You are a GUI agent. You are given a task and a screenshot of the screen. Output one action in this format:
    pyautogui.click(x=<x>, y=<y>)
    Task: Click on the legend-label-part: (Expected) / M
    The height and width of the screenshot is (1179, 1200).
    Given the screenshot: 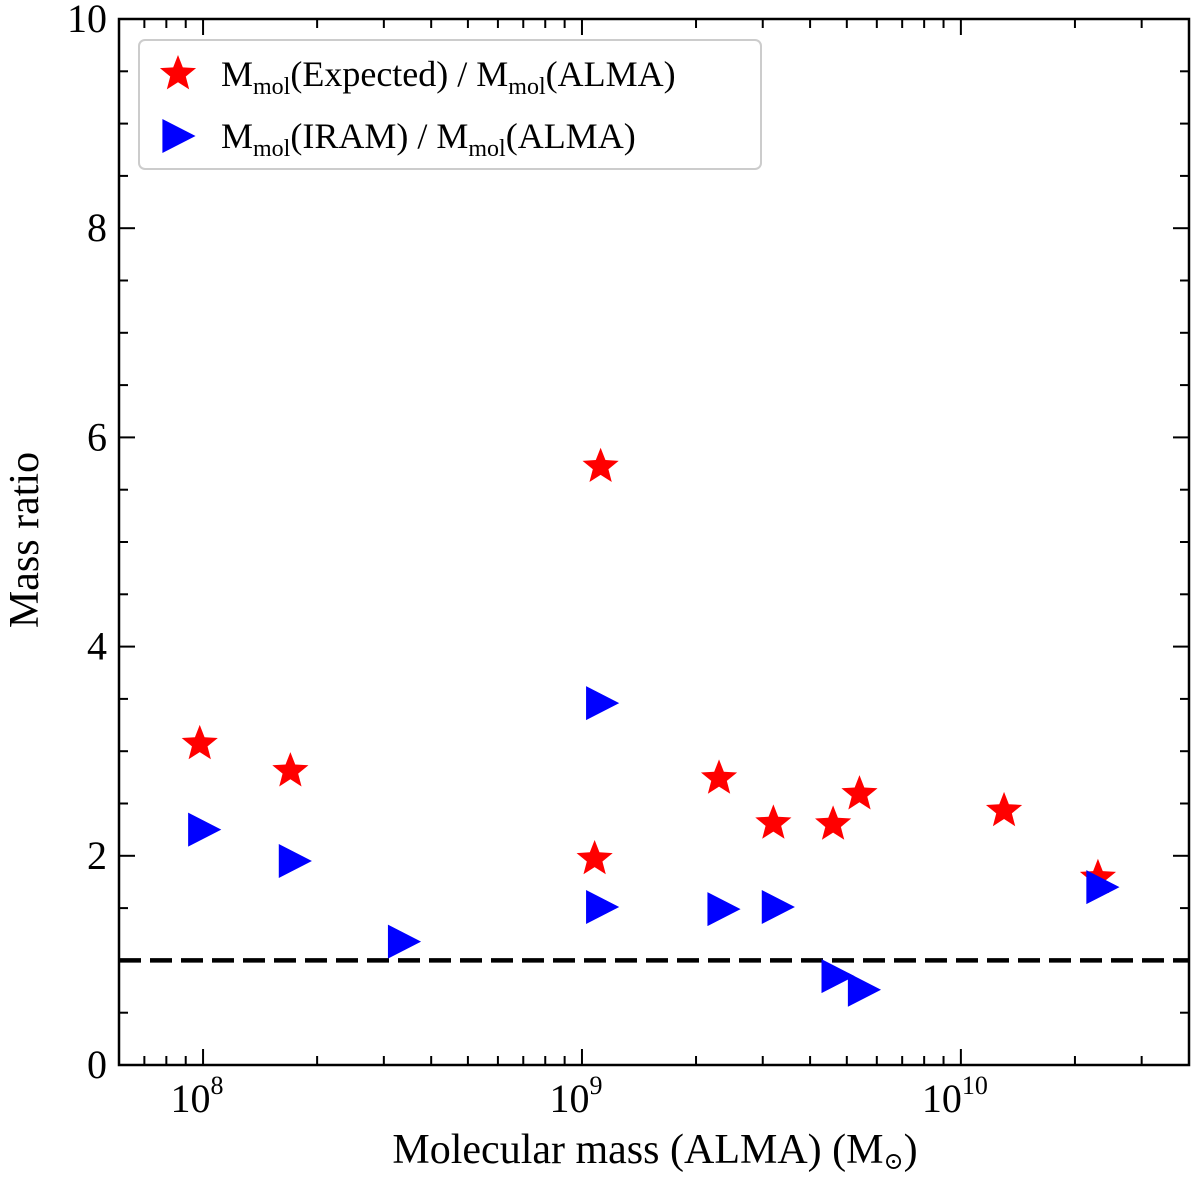 What is the action you would take?
    pyautogui.click(x=399, y=74)
    